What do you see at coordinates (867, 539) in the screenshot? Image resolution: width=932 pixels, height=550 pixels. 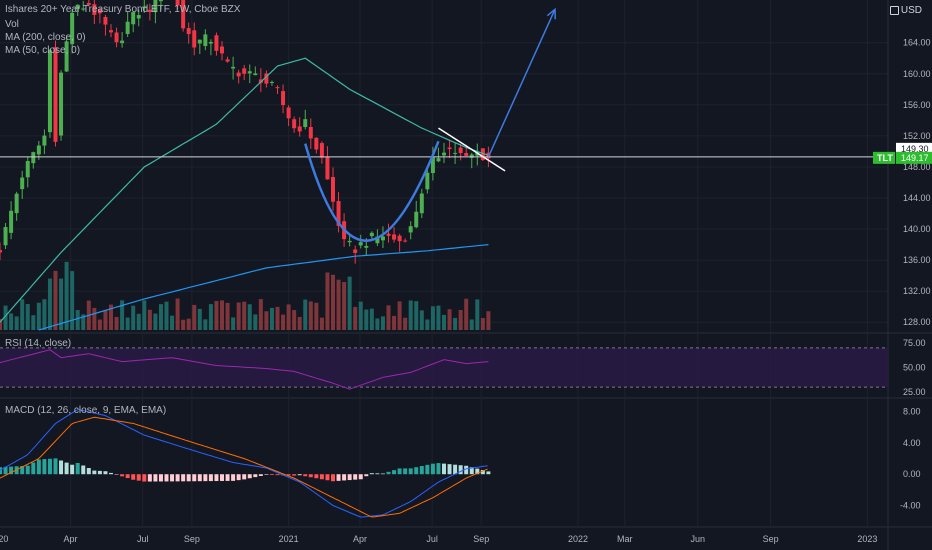 I see `time-tick-label: 2023` at bounding box center [867, 539].